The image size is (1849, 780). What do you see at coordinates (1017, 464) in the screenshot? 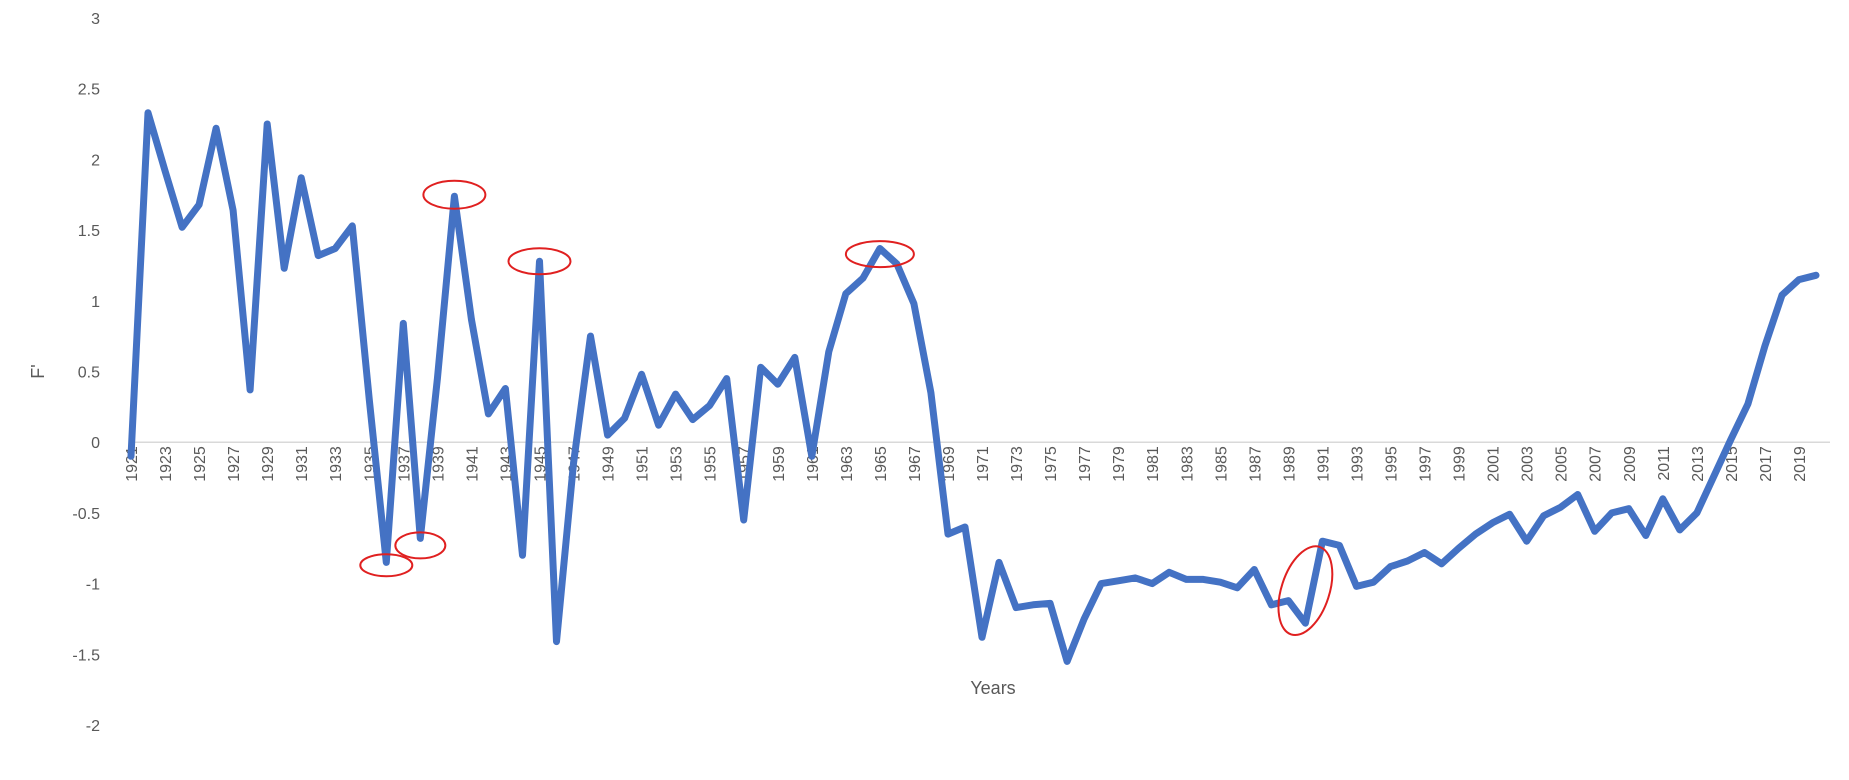
I see `x-tick-label: 1973` at bounding box center [1017, 464].